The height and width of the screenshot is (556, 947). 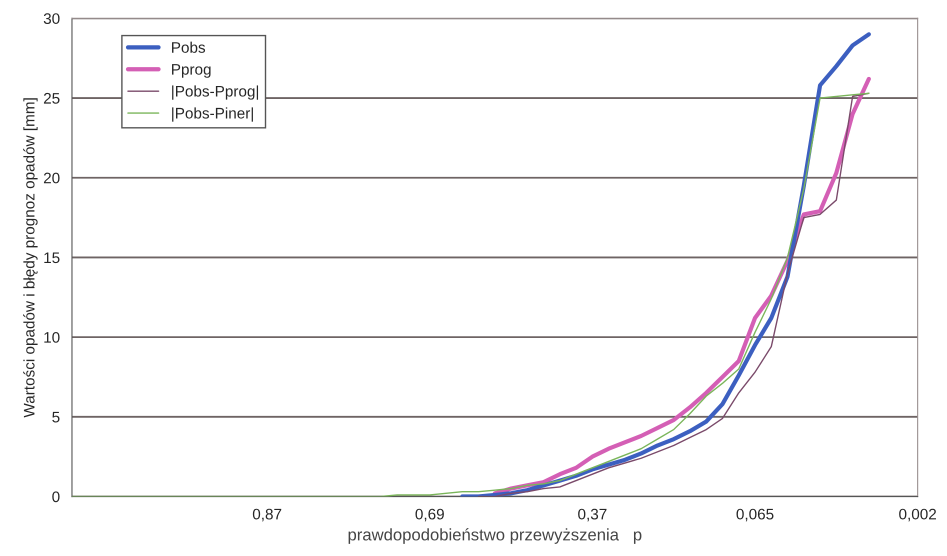 I want to click on y-tick-label: 15, so click(x=52, y=258).